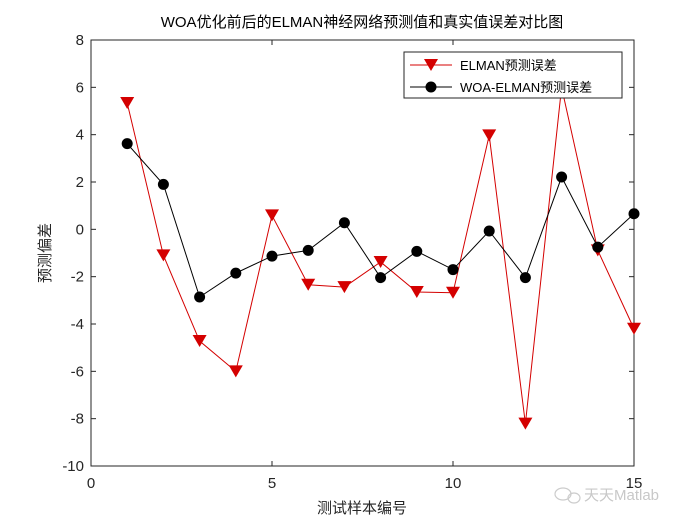 This screenshot has height=525, width=700. What do you see at coordinates (508, 65) in the screenshot?
I see `legend-label-elman: ELMAN预测误差` at bounding box center [508, 65].